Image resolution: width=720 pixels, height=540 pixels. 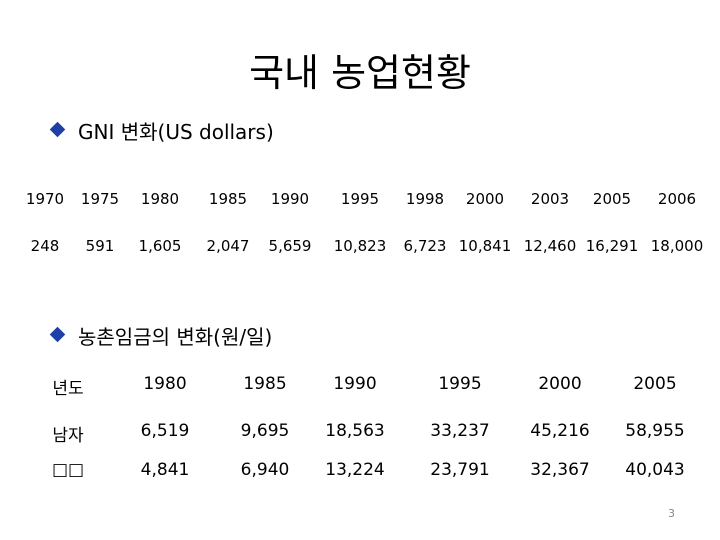 I want to click on table-cell: 13,224, so click(x=355, y=470).